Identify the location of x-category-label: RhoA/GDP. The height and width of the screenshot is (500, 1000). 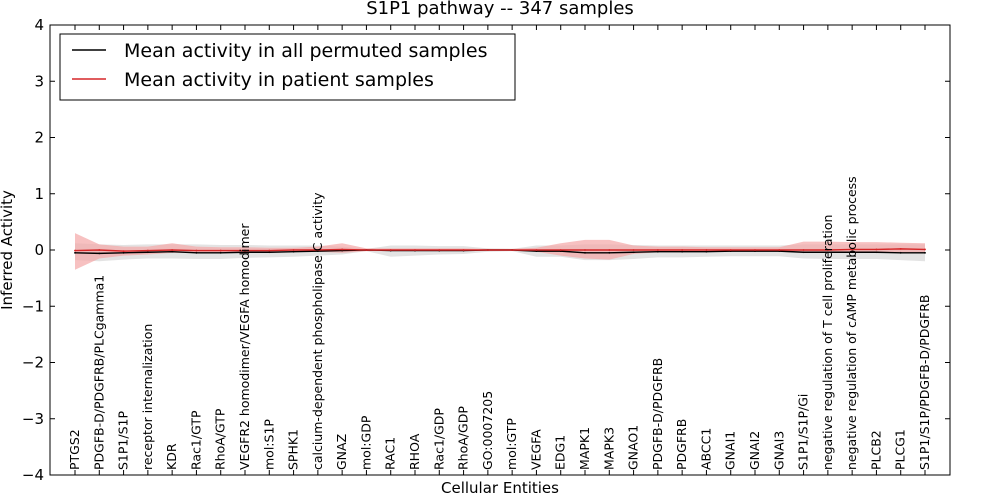
(463, 438).